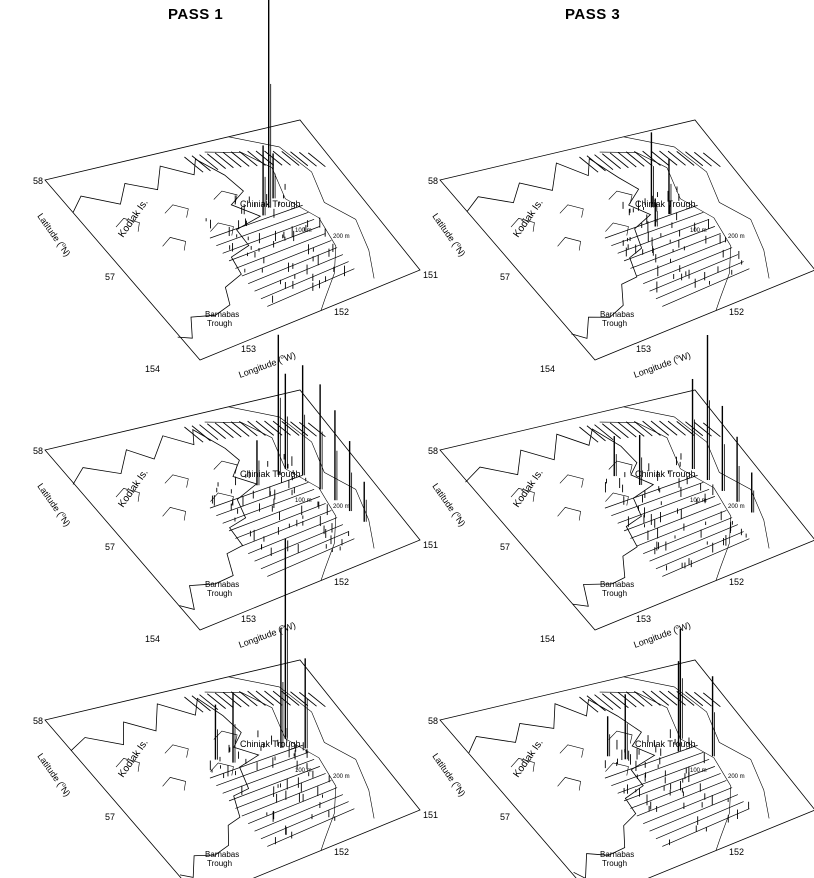 The height and width of the screenshot is (878, 814). What do you see at coordinates (196, 14) in the screenshot?
I see `column-title-pass-1: PASS 1` at bounding box center [196, 14].